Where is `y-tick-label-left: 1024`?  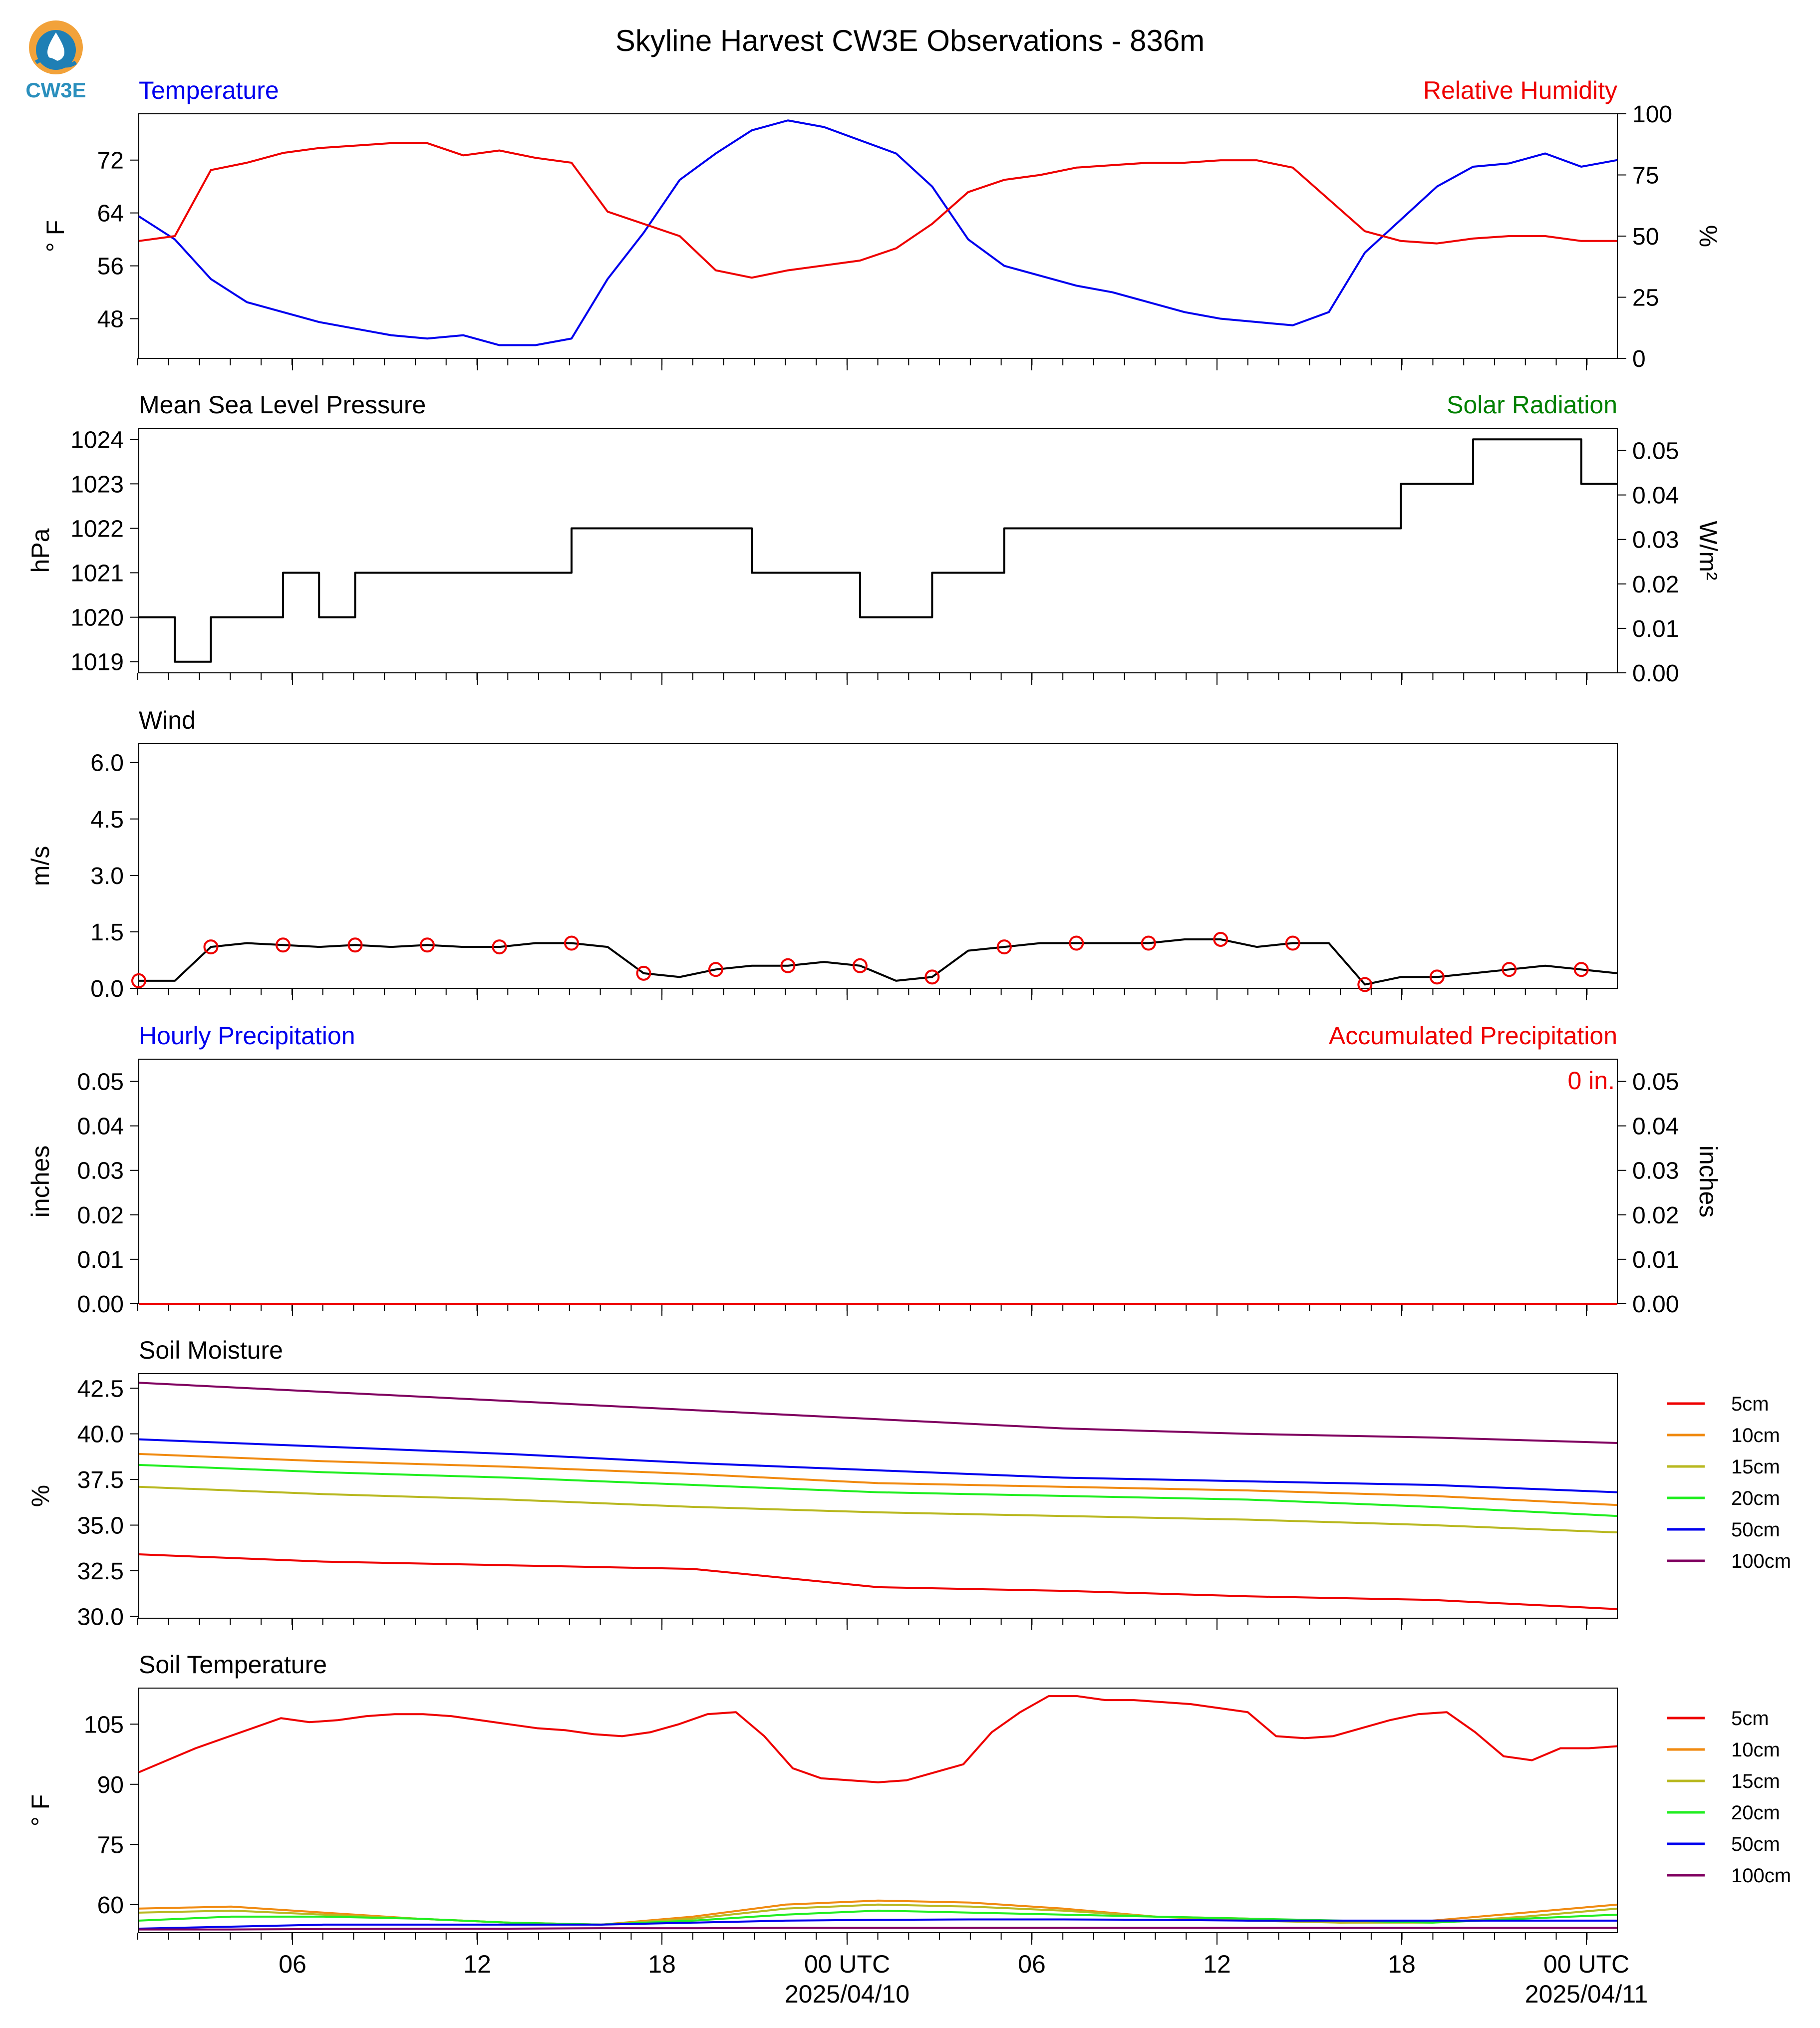 y-tick-label-left: 1024 is located at coordinates (97, 440).